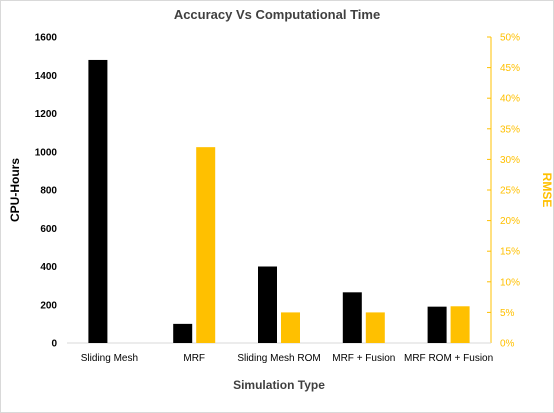 This screenshot has height=413, width=554. I want to click on y-tick-label: 600, so click(48, 229).